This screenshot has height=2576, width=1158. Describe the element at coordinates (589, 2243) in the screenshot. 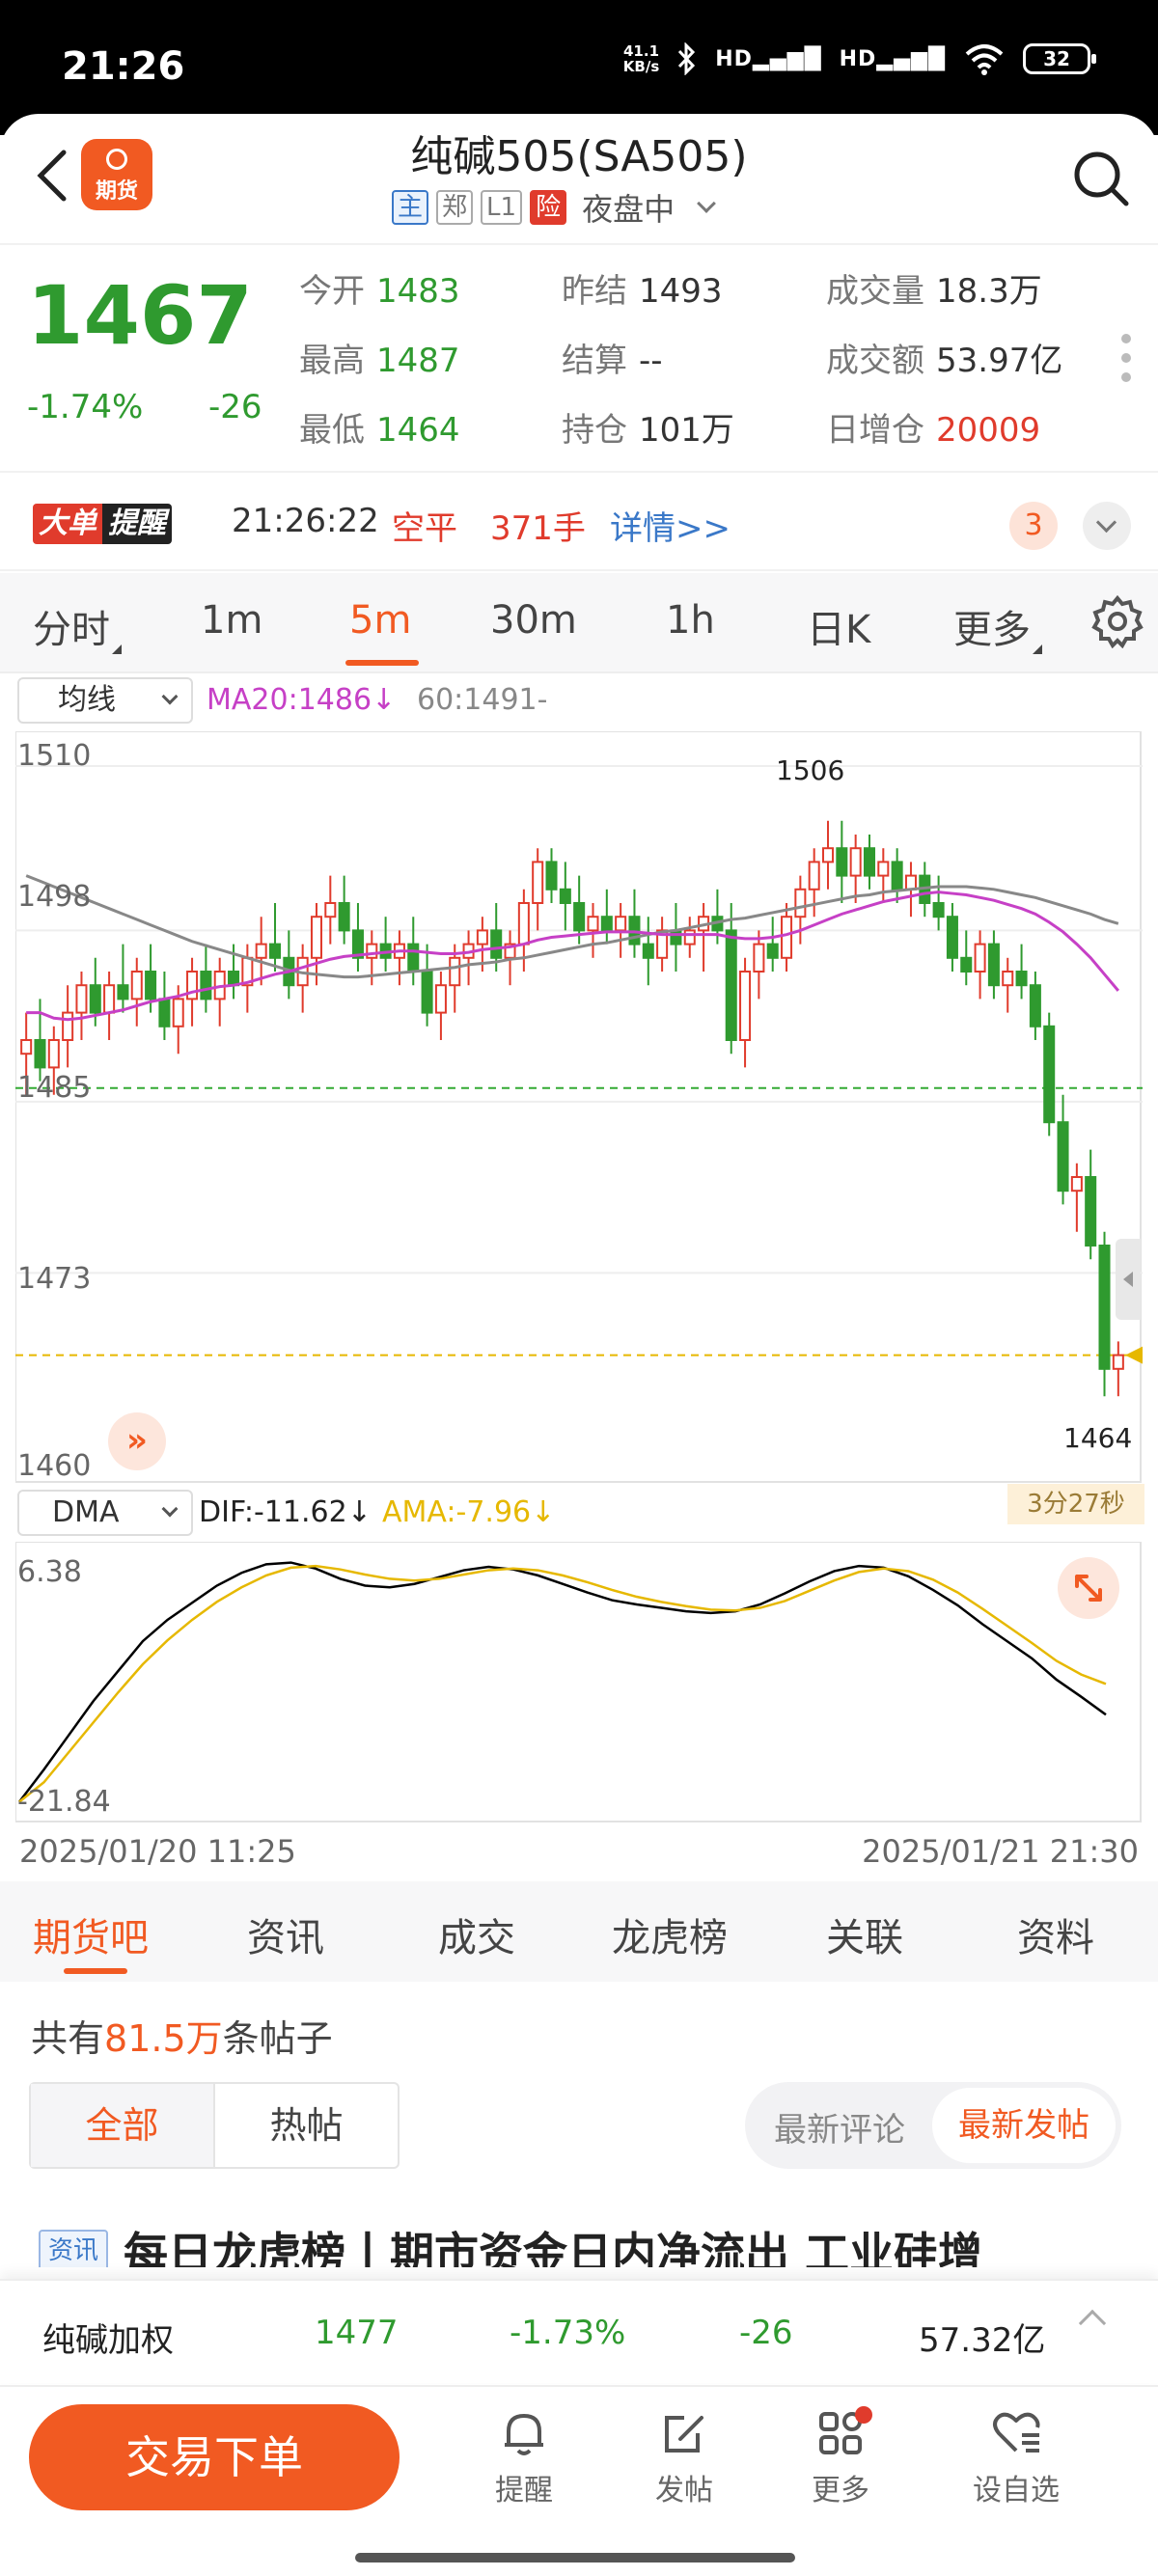

I see `news-item: 资讯 每日龙虎榜丨期市资金日内净流出 工业硅增` at that location.